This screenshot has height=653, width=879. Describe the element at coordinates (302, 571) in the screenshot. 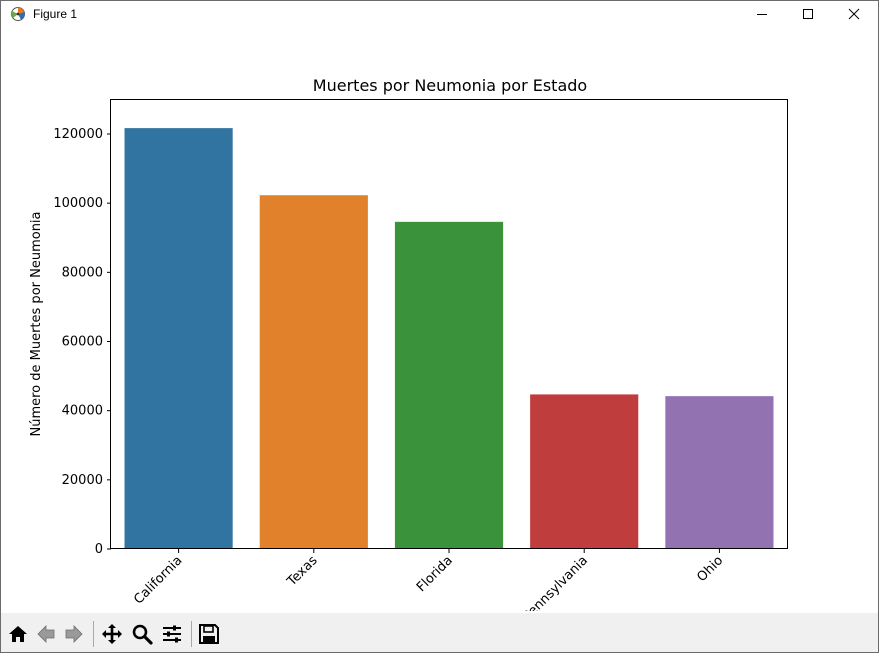

I see `x-tick-label: Texas` at that location.